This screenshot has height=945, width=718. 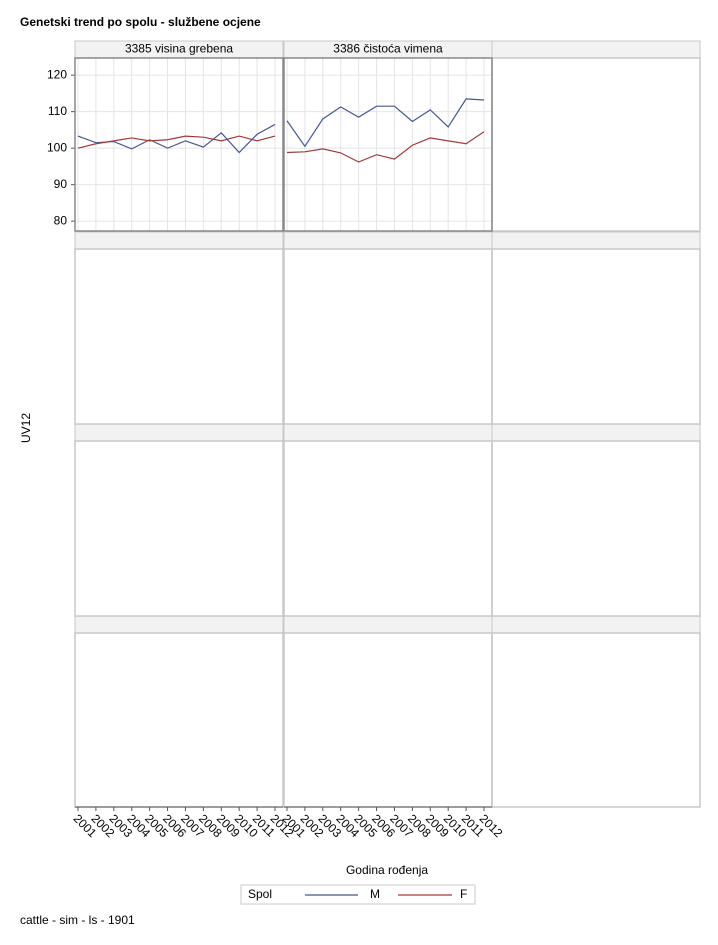 What do you see at coordinates (61, 184) in the screenshot?
I see `y-tick-label: 90` at bounding box center [61, 184].